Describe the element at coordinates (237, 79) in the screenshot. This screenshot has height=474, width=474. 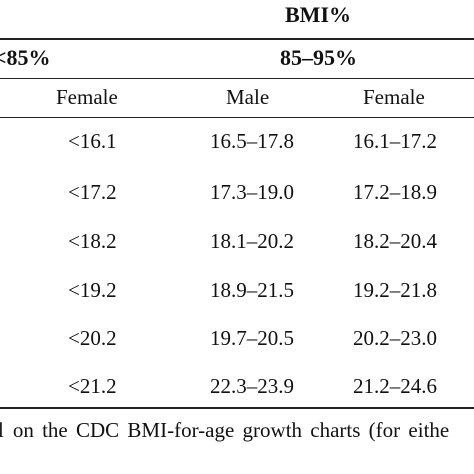
I see `group-rule` at that location.